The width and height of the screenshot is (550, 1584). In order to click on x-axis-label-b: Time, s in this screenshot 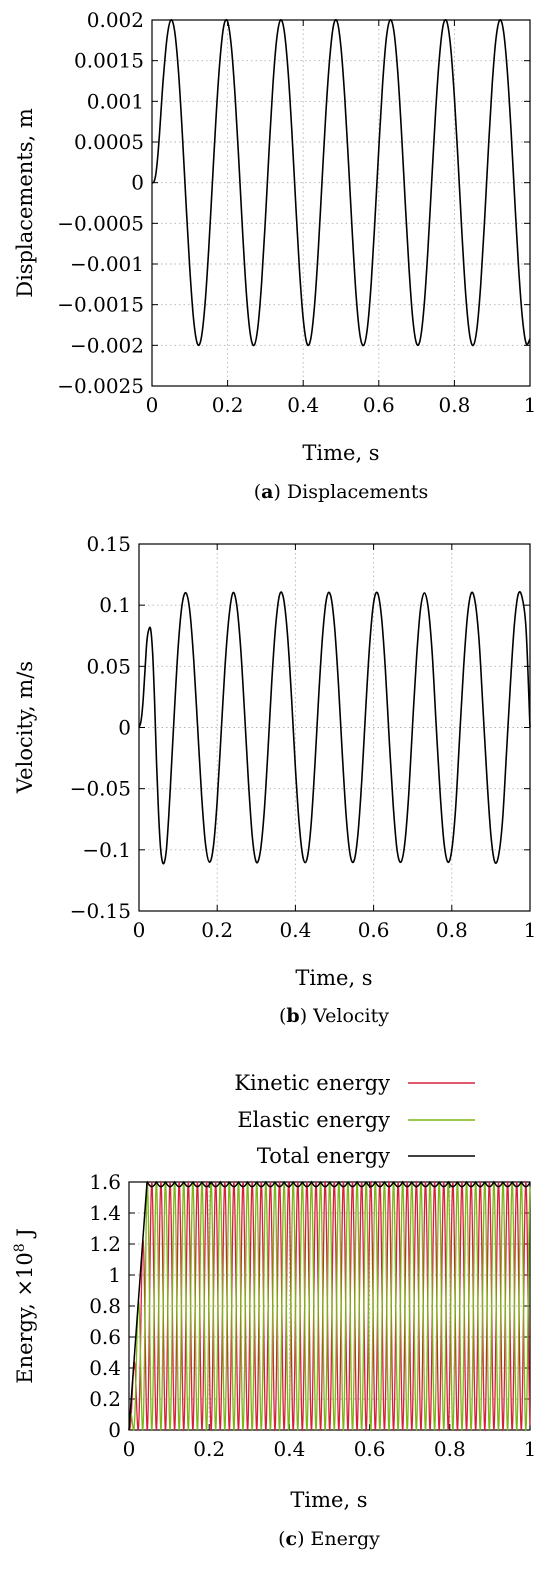, I will do `click(333, 978)`.